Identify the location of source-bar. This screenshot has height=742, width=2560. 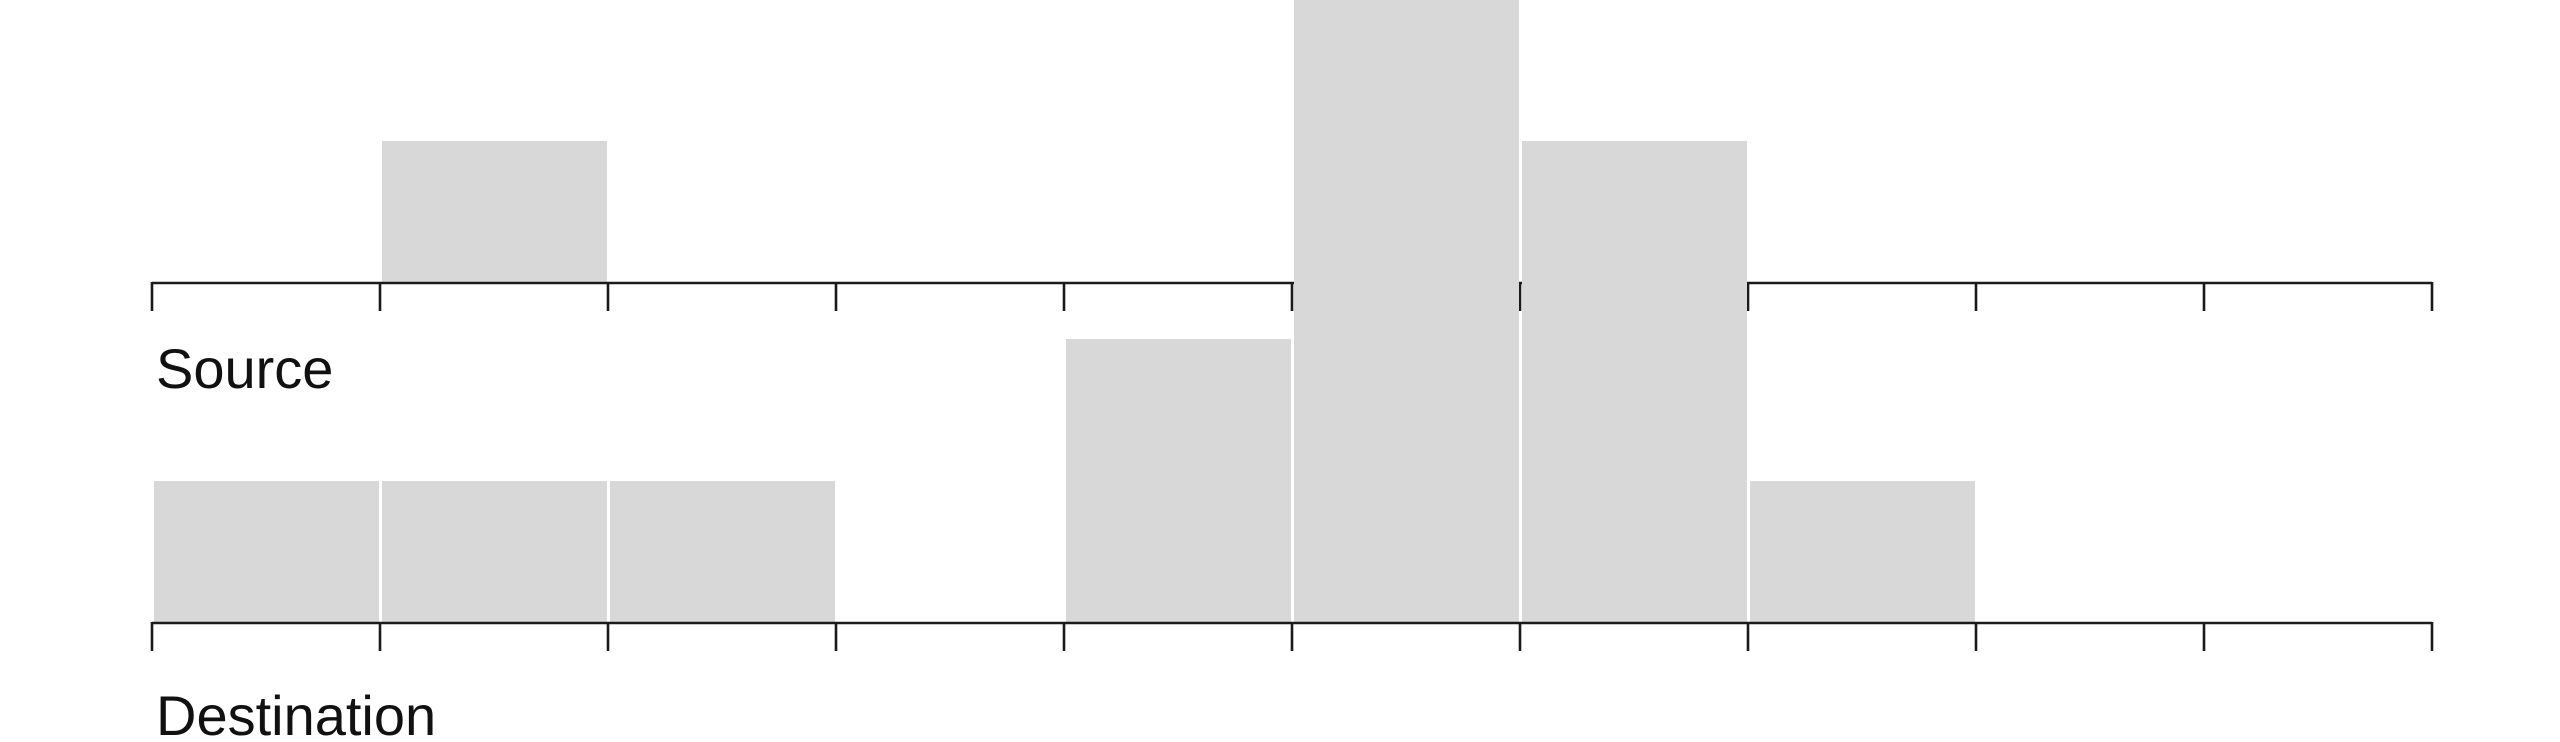
(494, 212).